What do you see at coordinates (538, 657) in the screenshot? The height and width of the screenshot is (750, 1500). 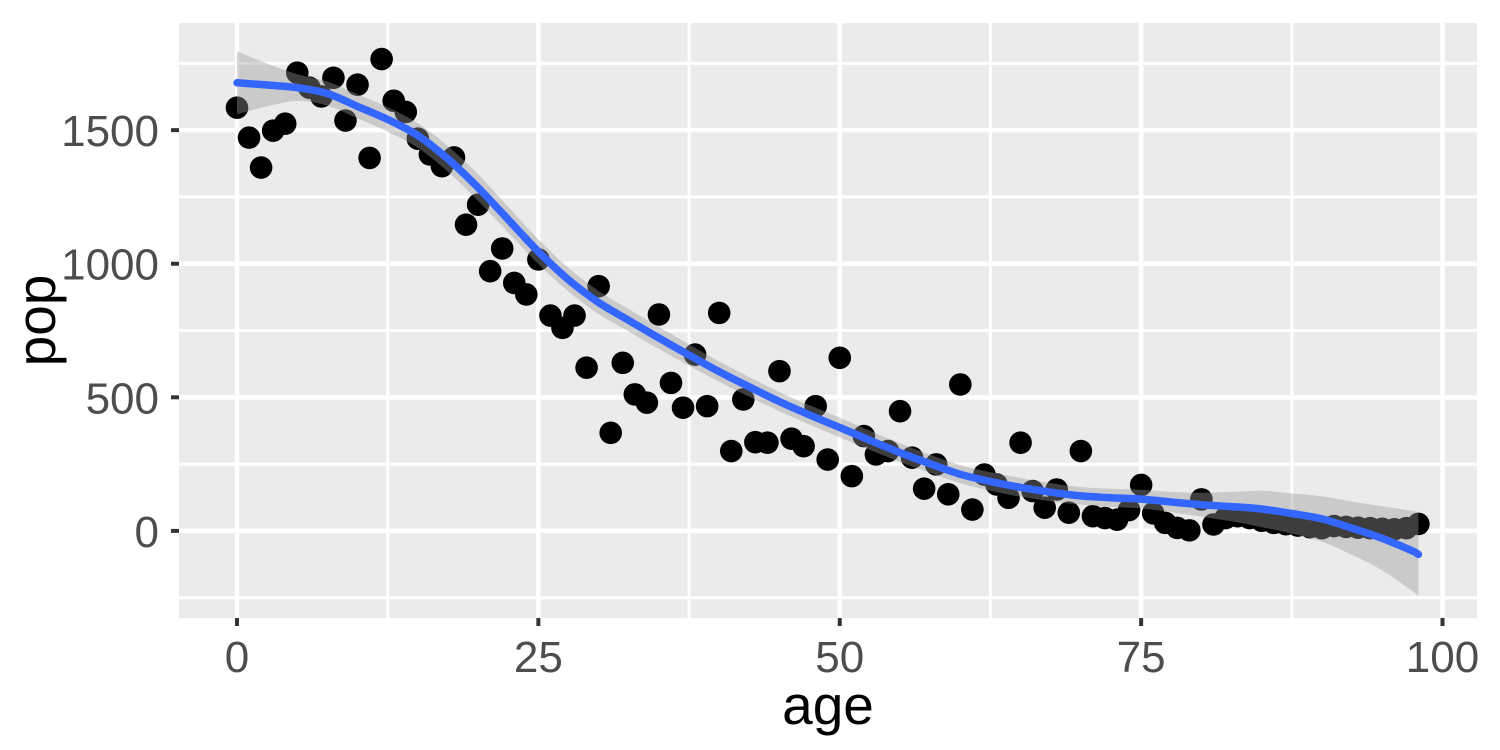 I see `x-tick-label: 25` at bounding box center [538, 657].